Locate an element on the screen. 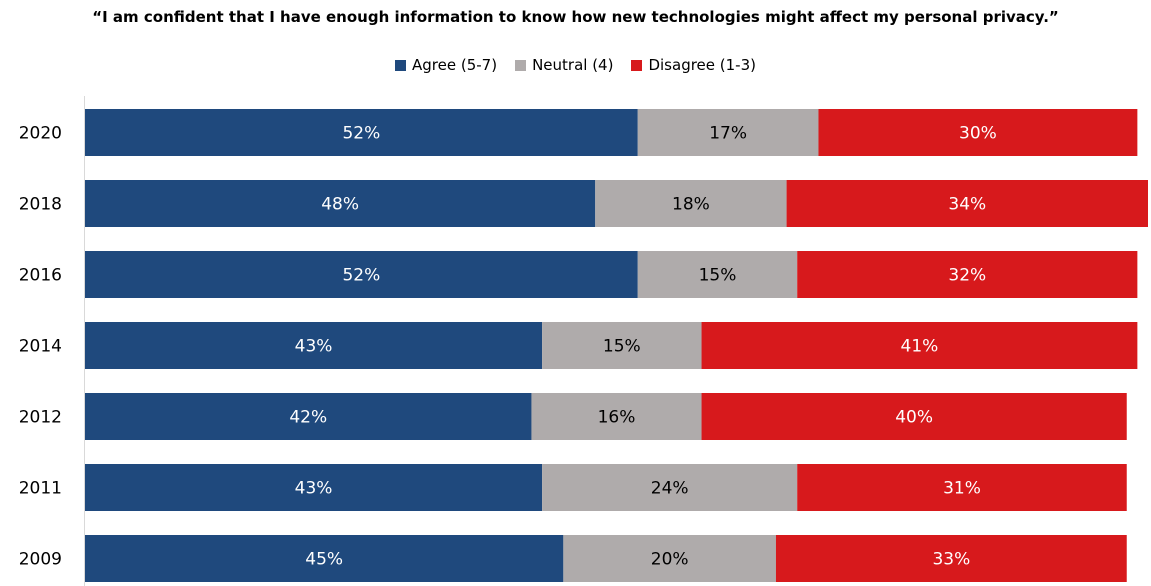  y-tick-label: 2009 is located at coordinates (40, 560).